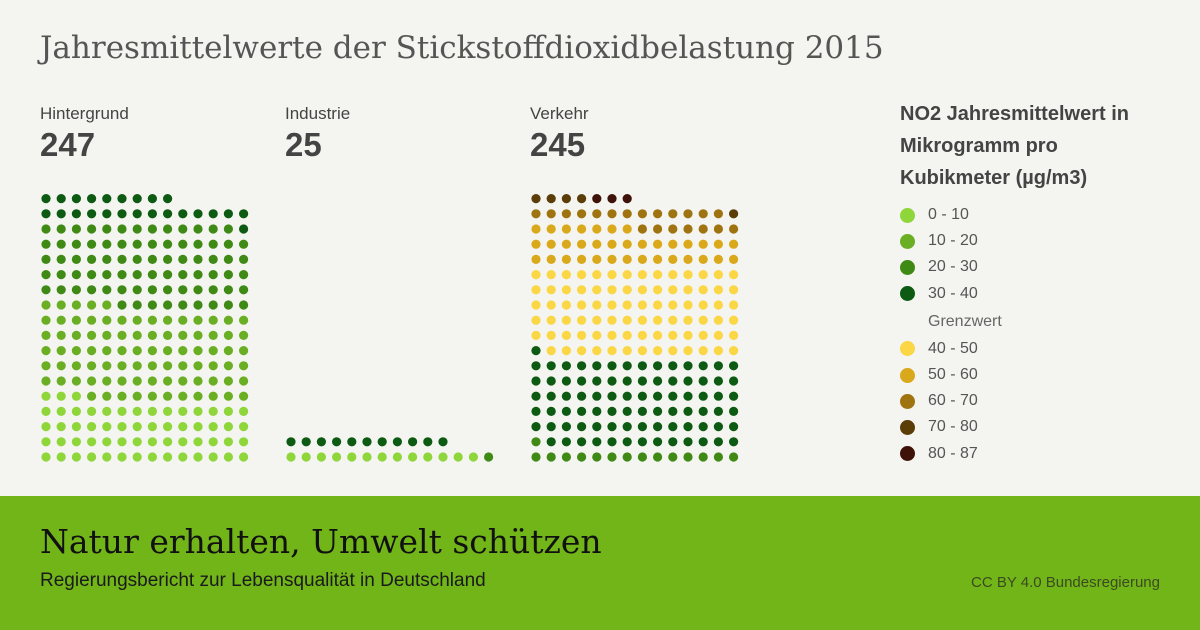 The image size is (1200, 630). I want to click on group-industrie: Industrie 25, so click(317, 134).